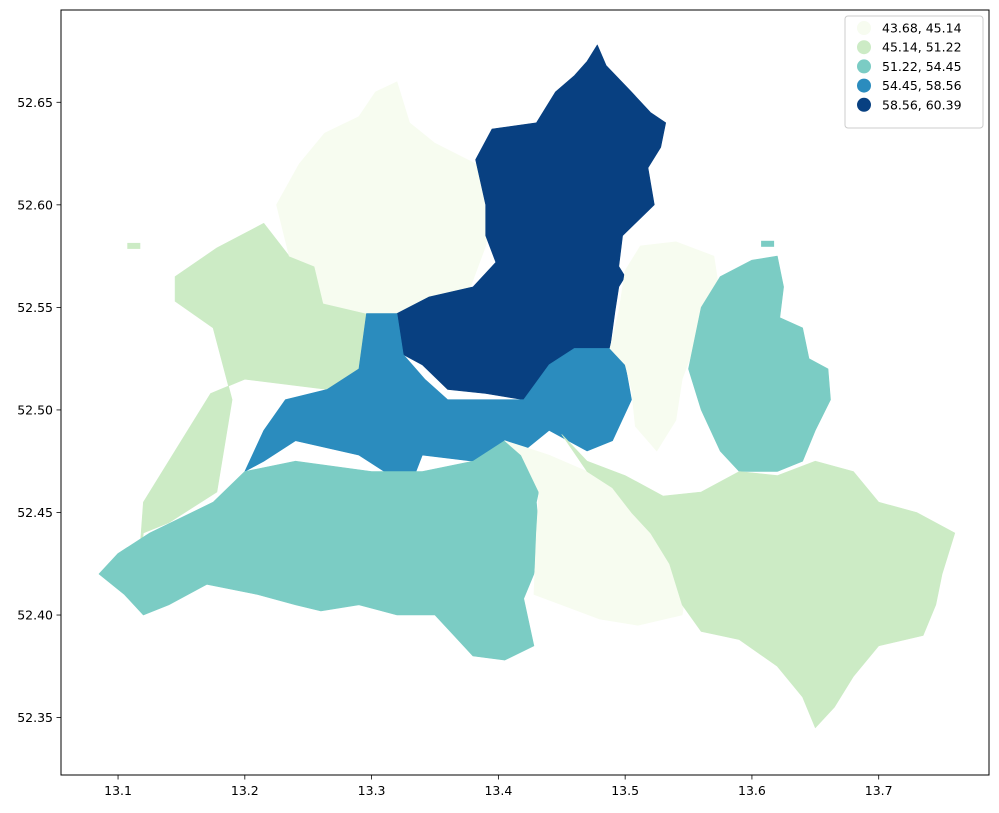 The height and width of the screenshot is (813, 999). I want to click on x-tick-label: 13.4, so click(498, 790).